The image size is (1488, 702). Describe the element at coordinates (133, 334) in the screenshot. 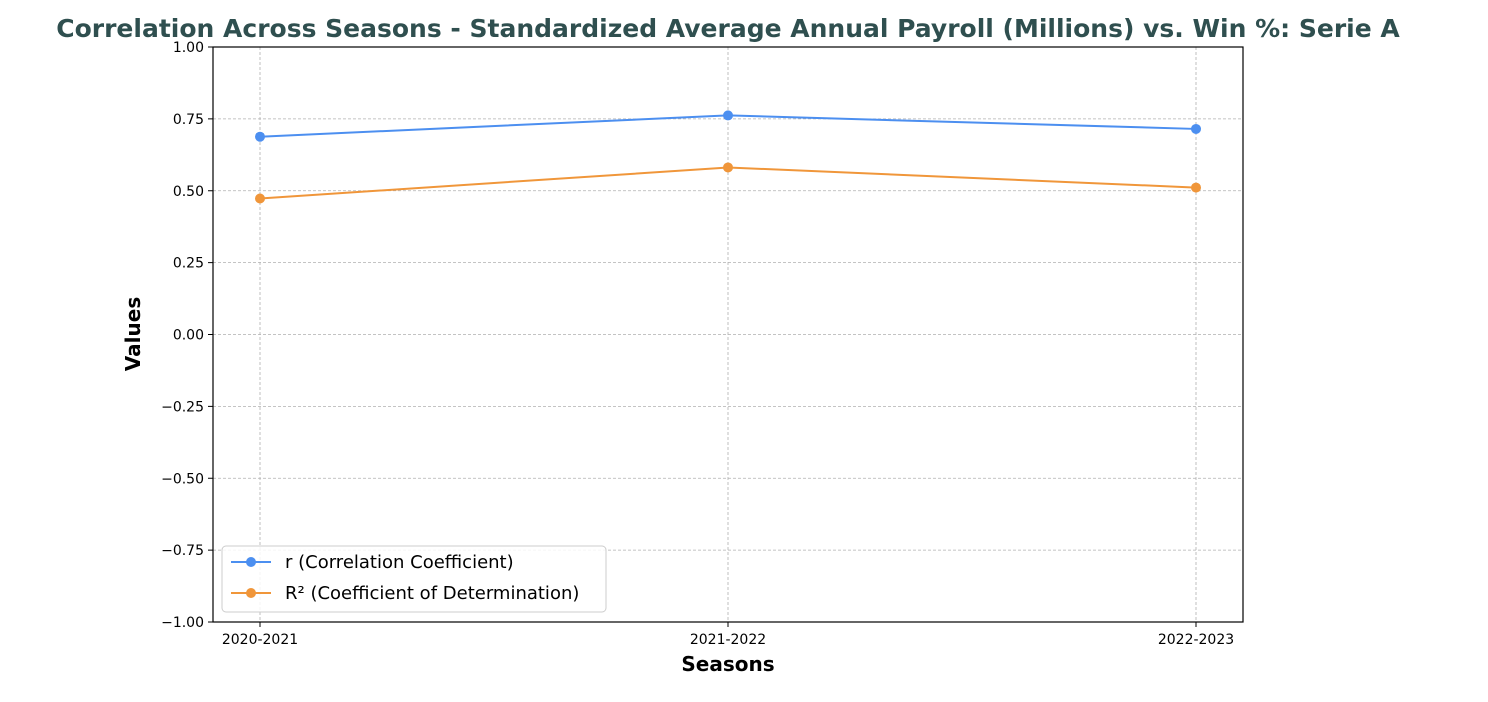

I see `y-axis-label: Values` at that location.